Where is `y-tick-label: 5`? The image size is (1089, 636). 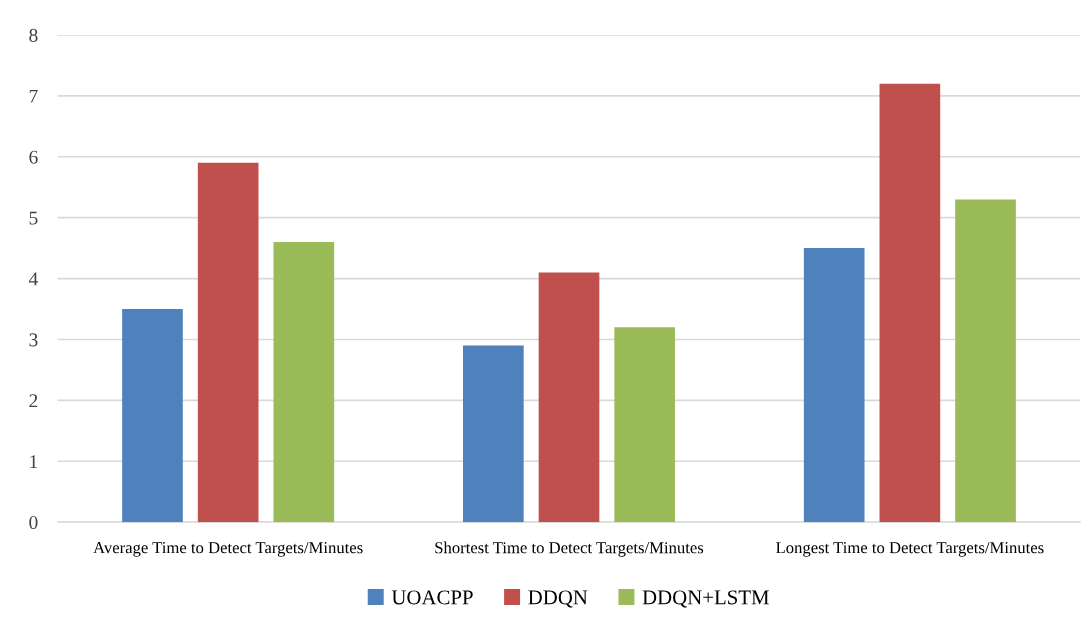 y-tick-label: 5 is located at coordinates (33, 218).